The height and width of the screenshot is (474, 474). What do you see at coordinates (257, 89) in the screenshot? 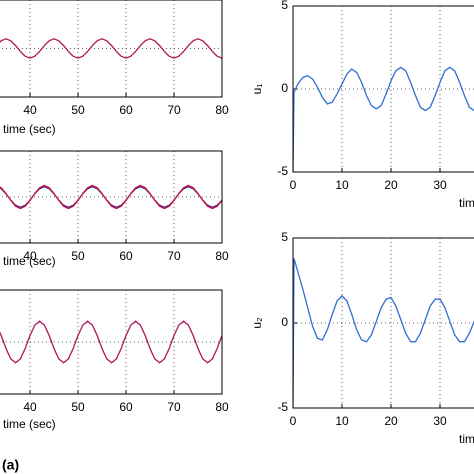
I see `y-axis-label: u₁` at bounding box center [257, 89].